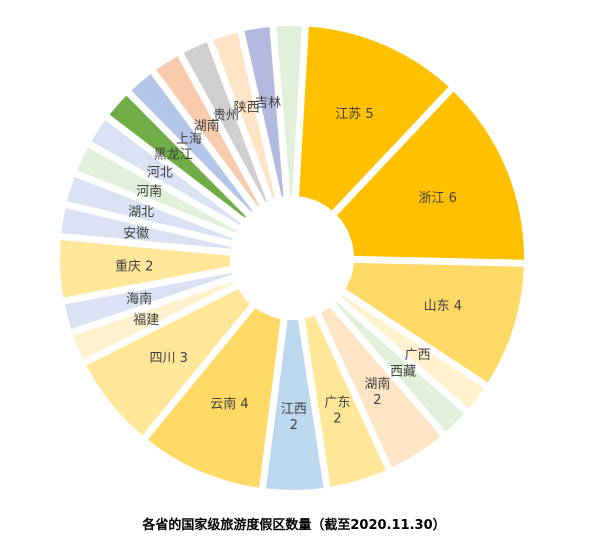  I want to click on pie-slice-陕西-21, so click(244, 115).